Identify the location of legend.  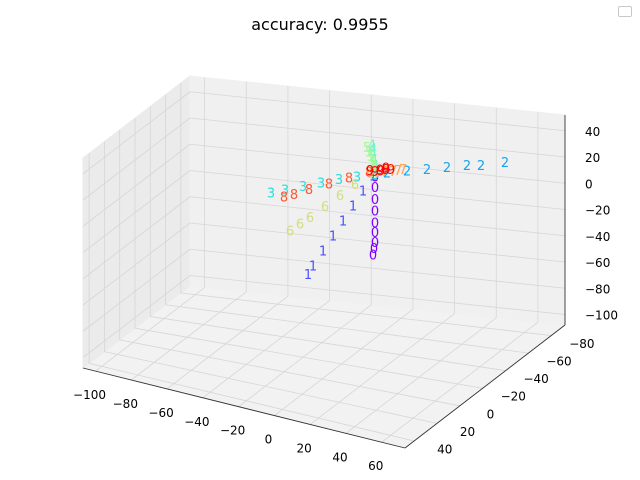
(625, 11).